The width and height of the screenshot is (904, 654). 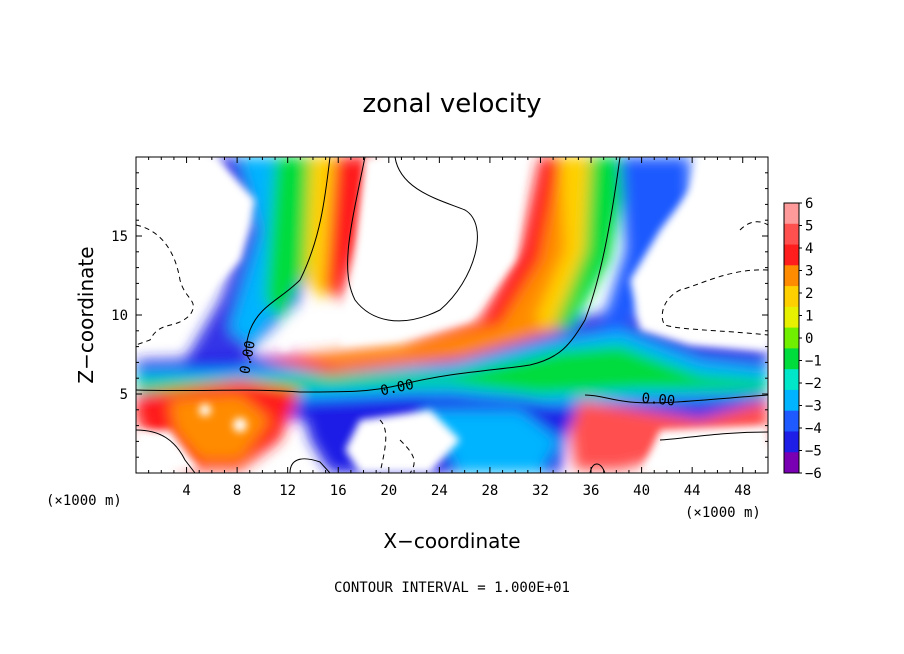 I want to click on x-tick-label: 8, so click(x=237, y=491).